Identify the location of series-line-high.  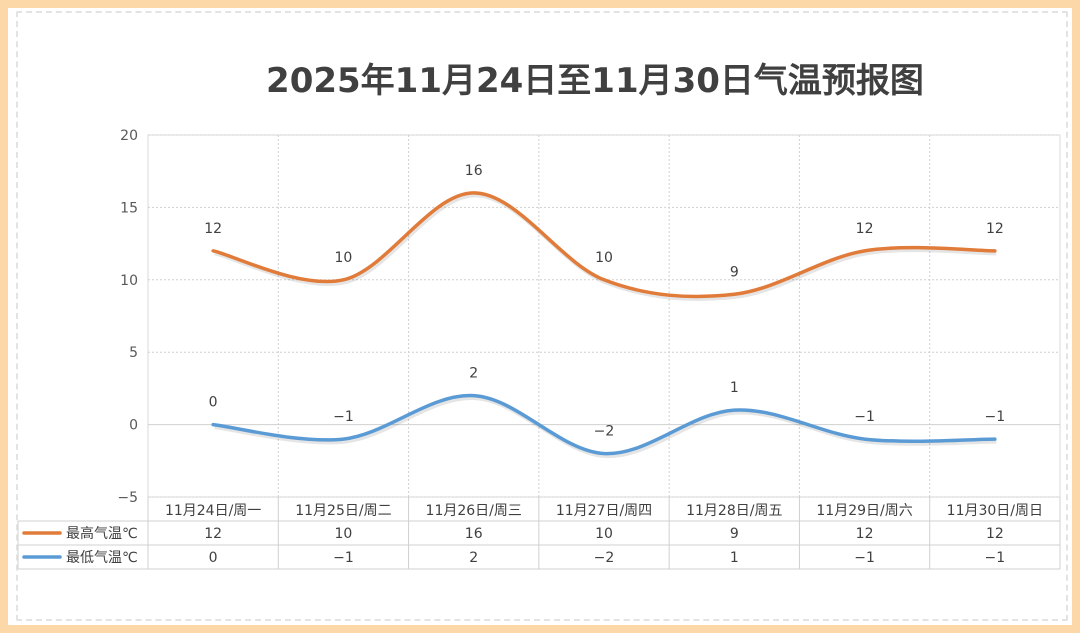
(604, 245).